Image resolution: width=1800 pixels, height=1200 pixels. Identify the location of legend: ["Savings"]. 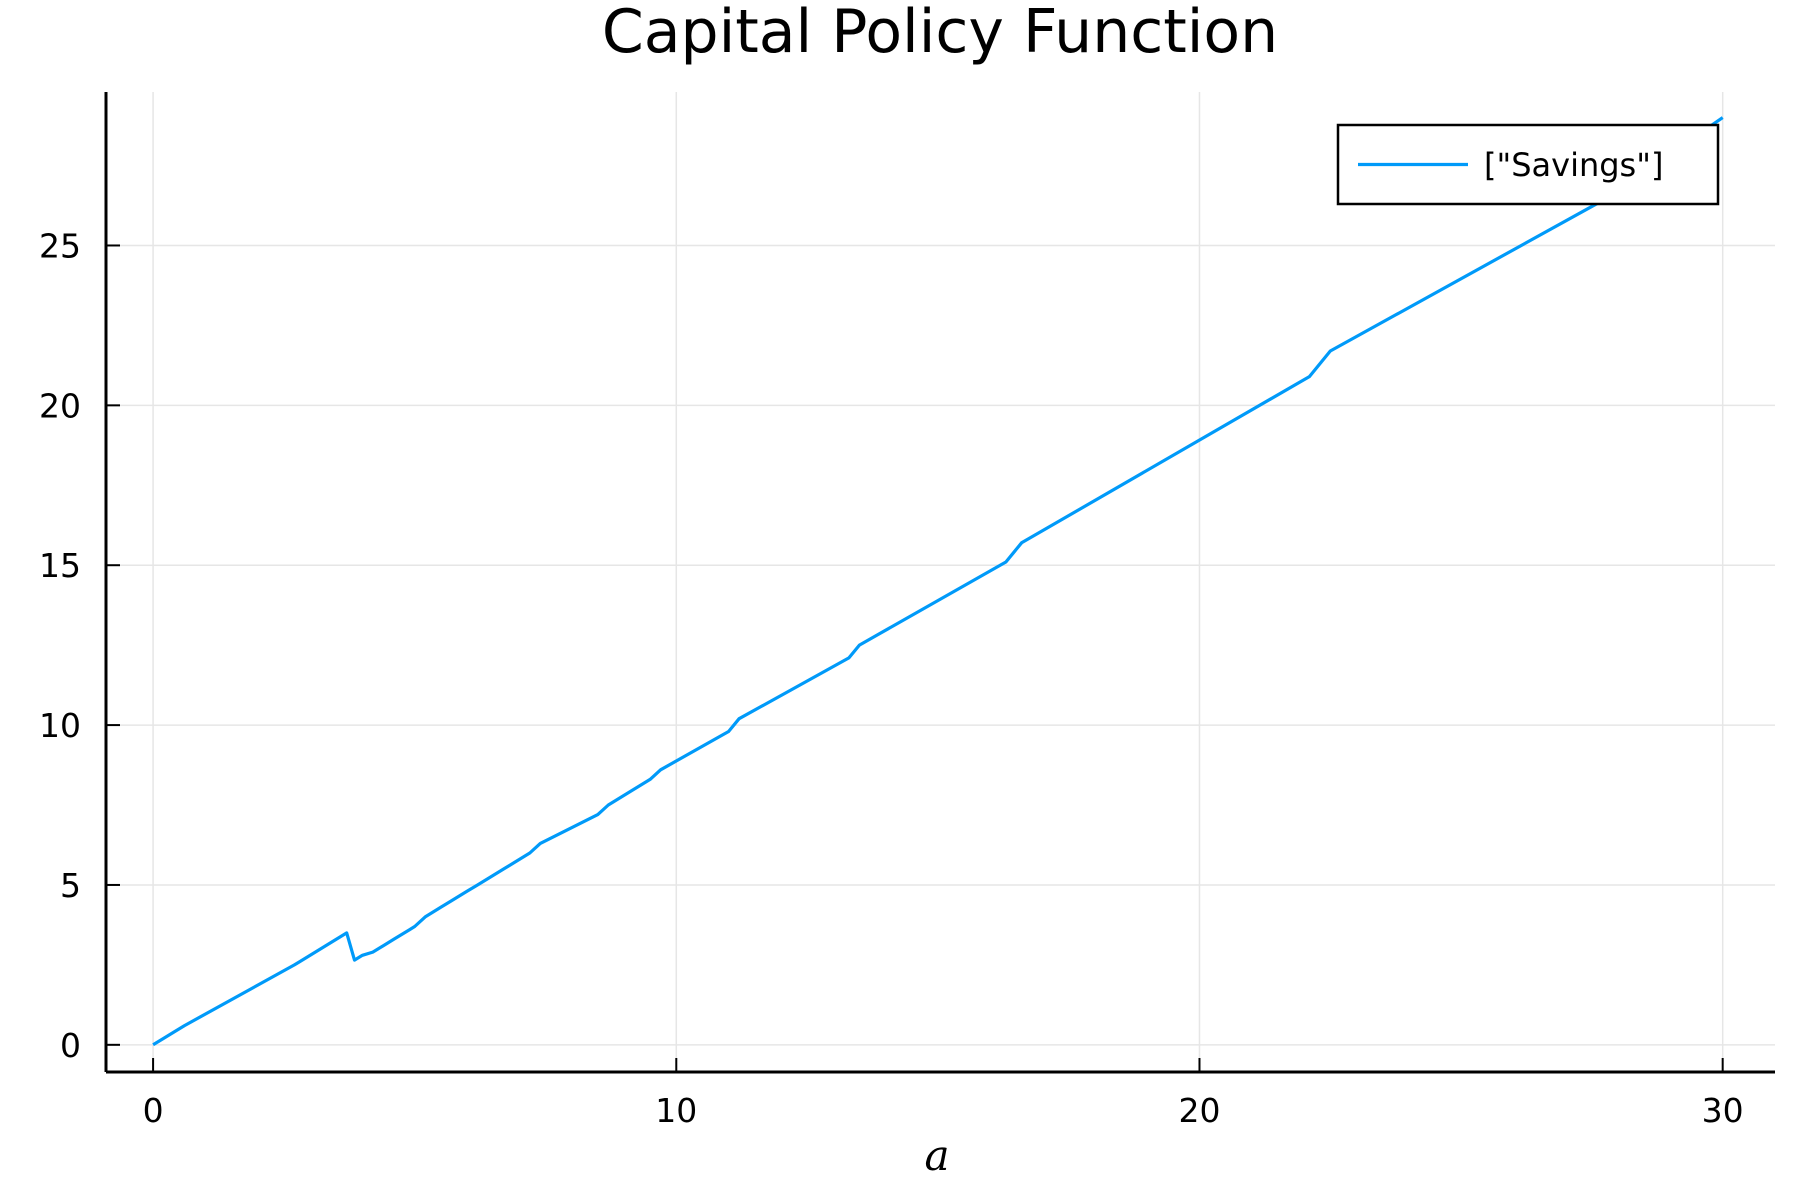
(1528, 164).